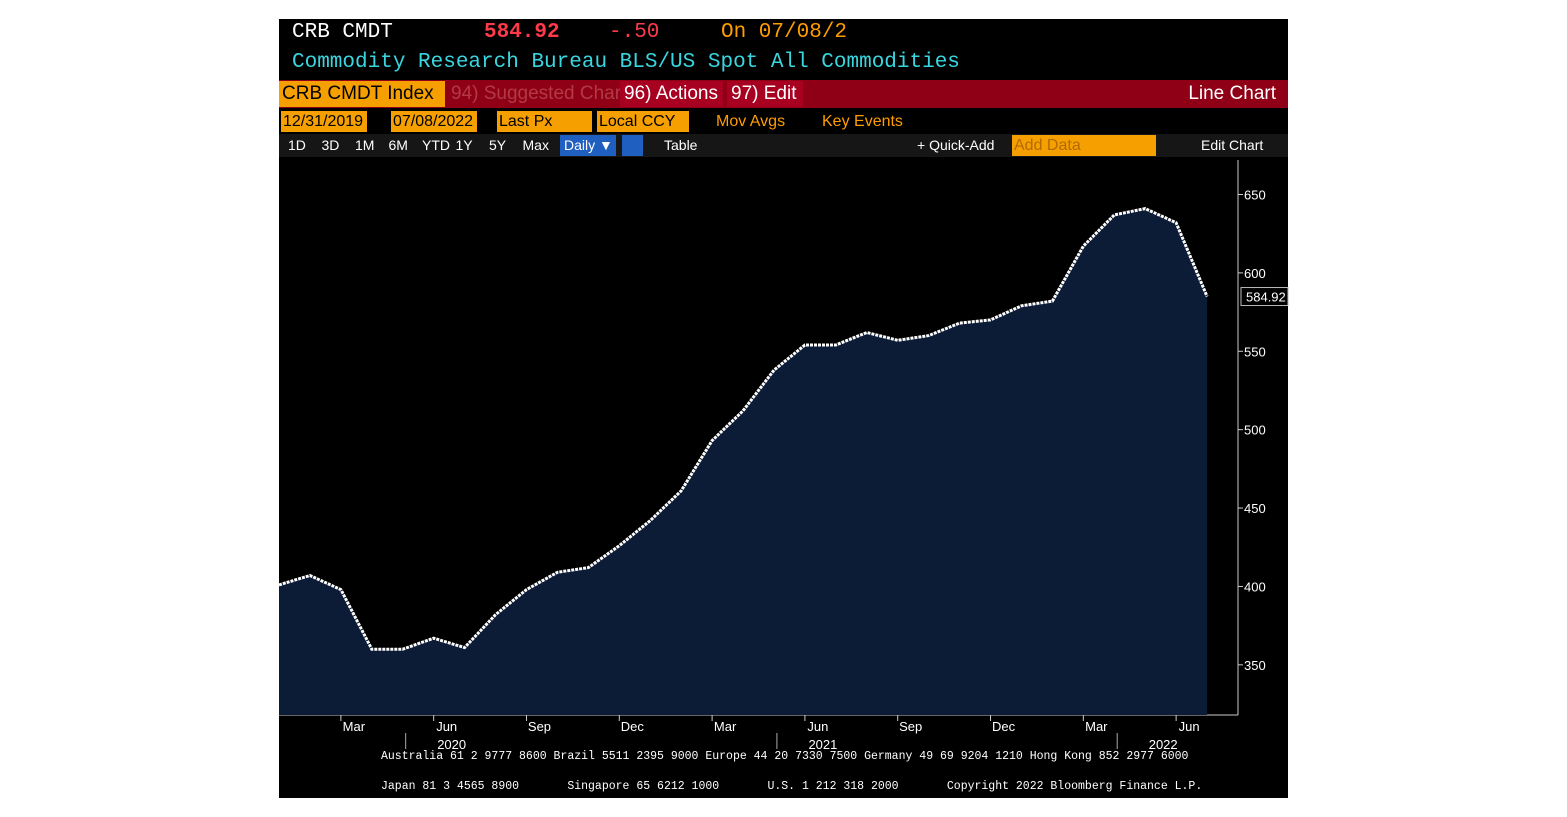 The height and width of the screenshot is (817, 1567). Describe the element at coordinates (956, 145) in the screenshot. I see `quick-add: + Quick-Add` at that location.